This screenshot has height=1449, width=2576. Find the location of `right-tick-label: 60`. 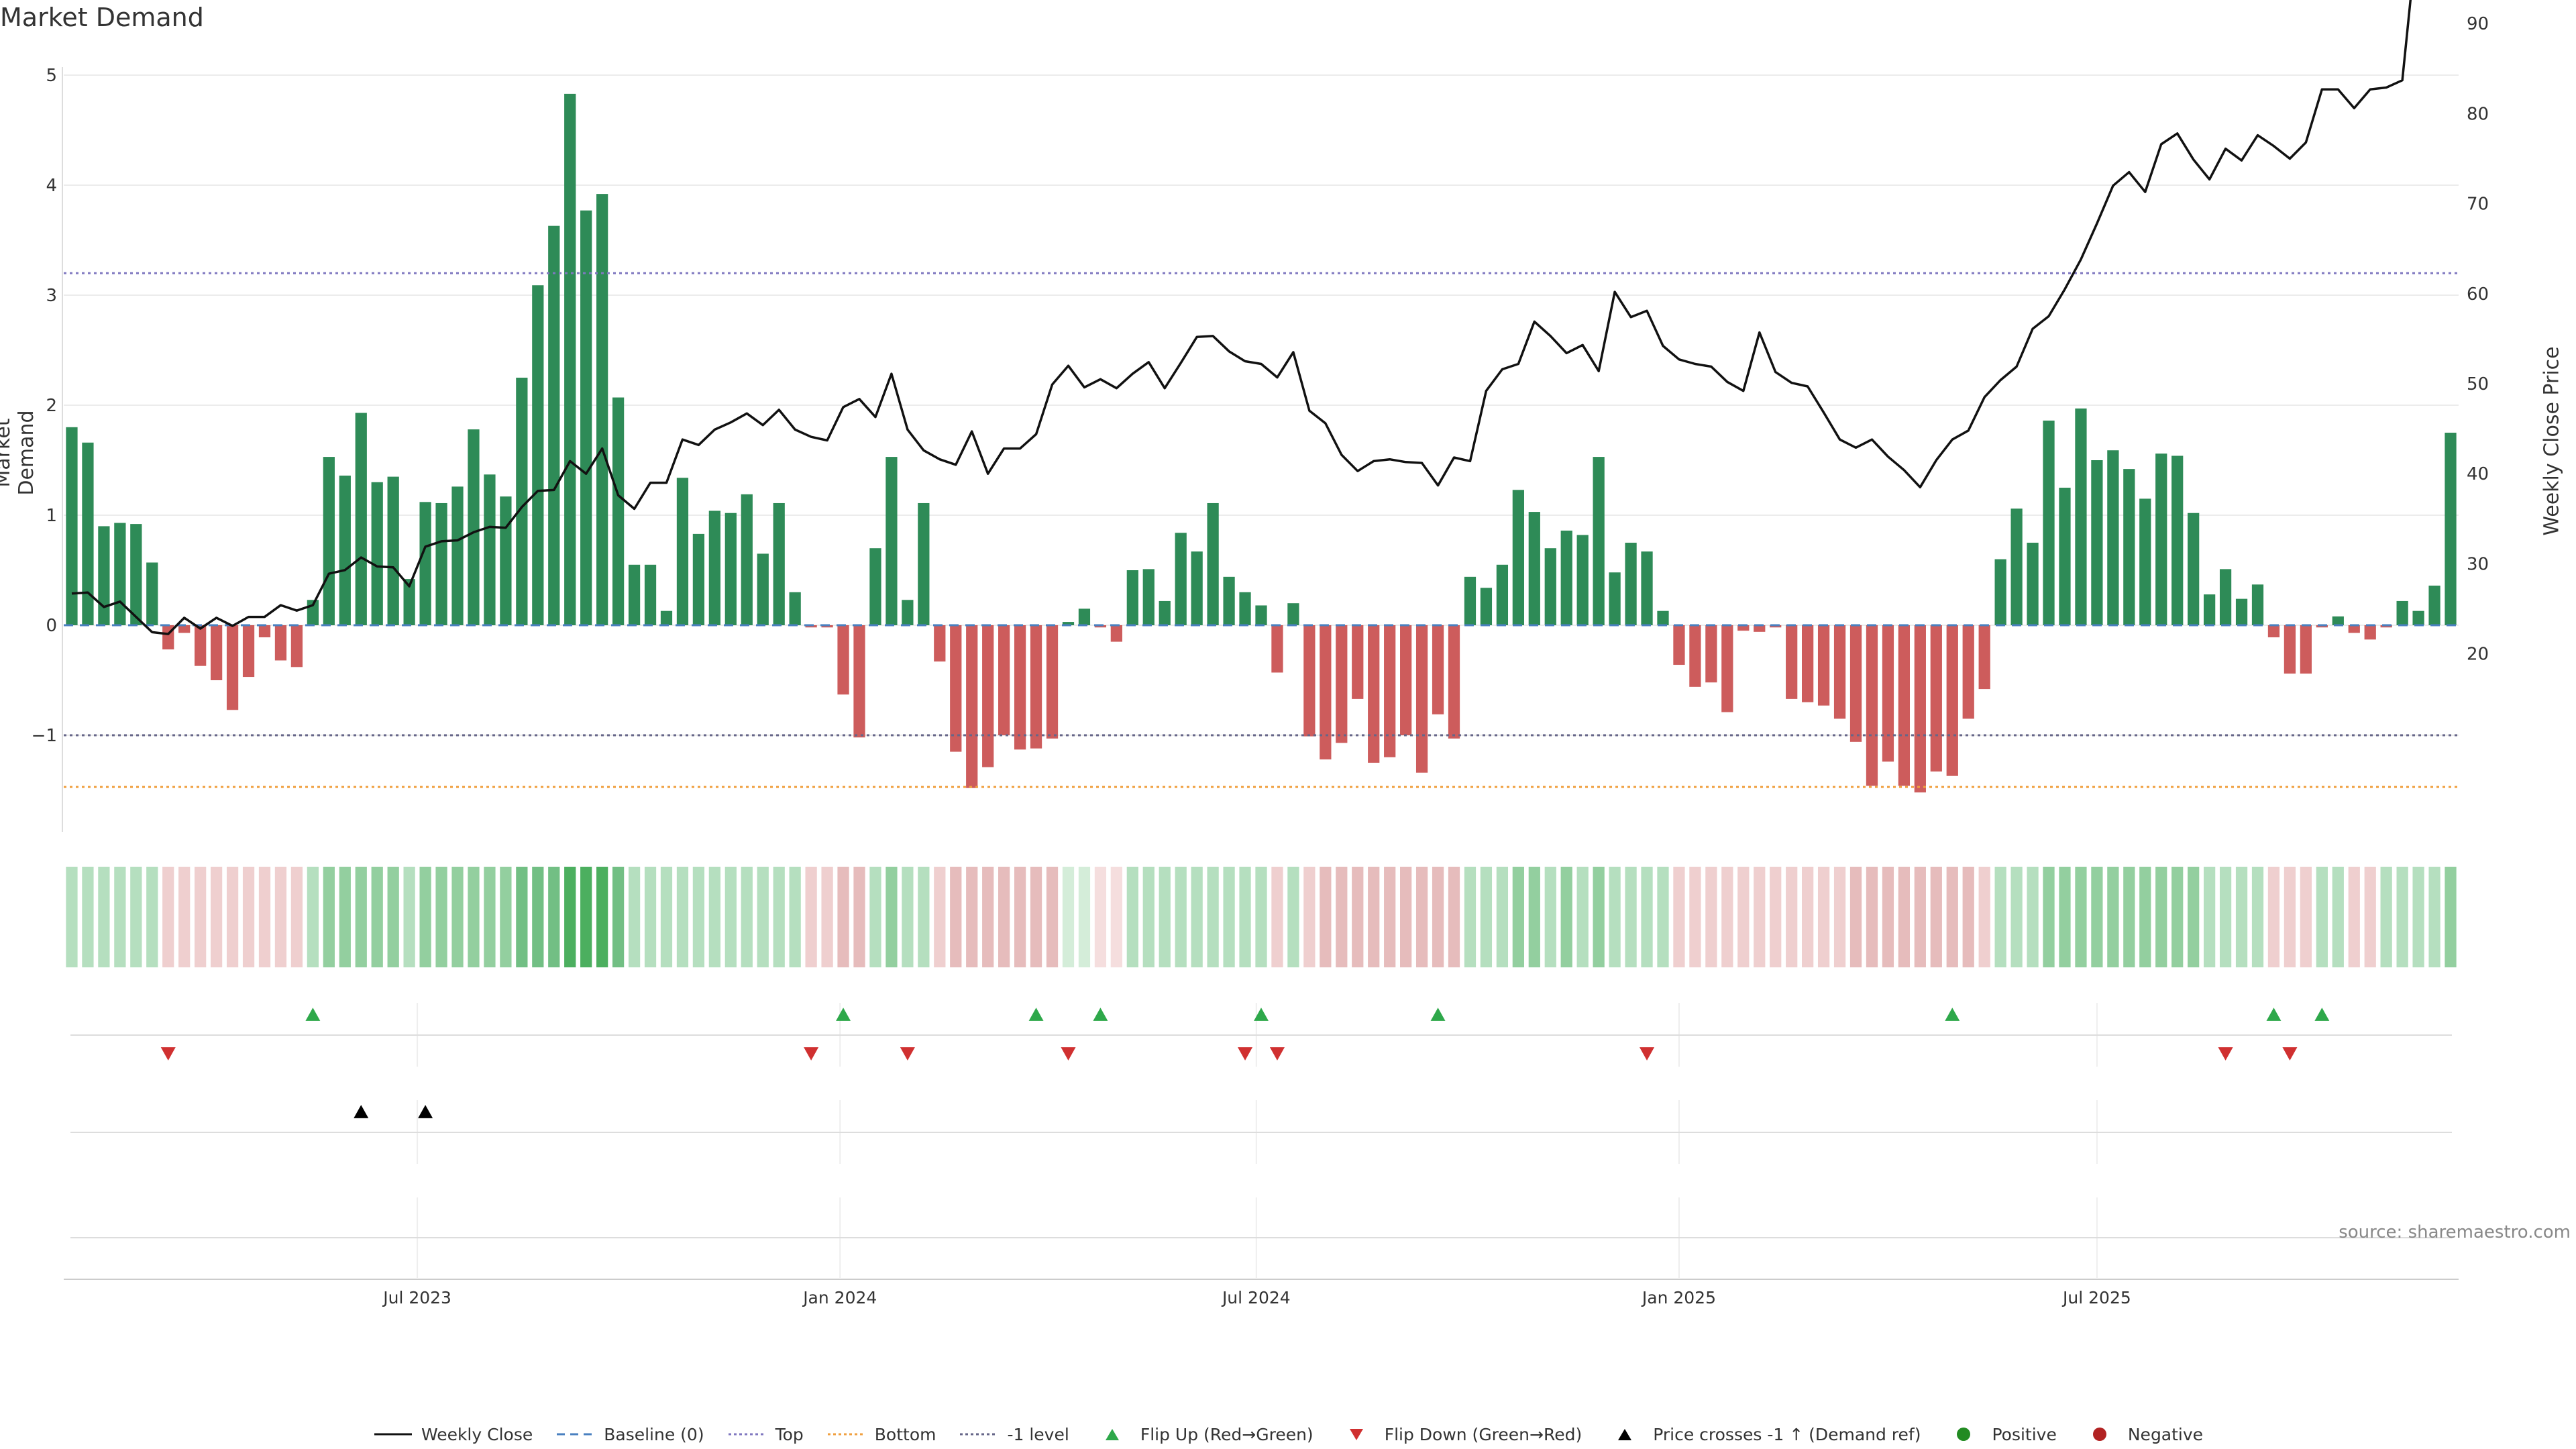

right-tick-label: 60 is located at coordinates (2478, 294).